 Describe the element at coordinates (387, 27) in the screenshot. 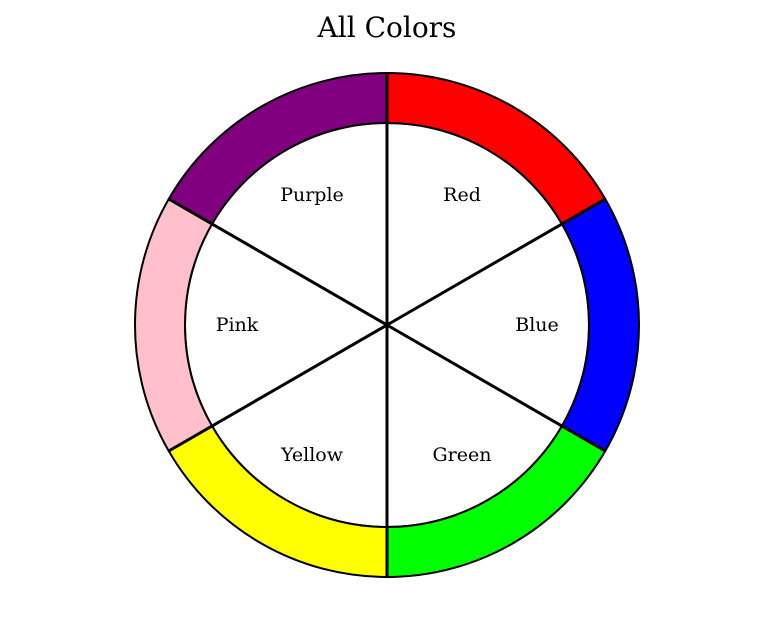

I see `diagram-title: All Colors` at that location.